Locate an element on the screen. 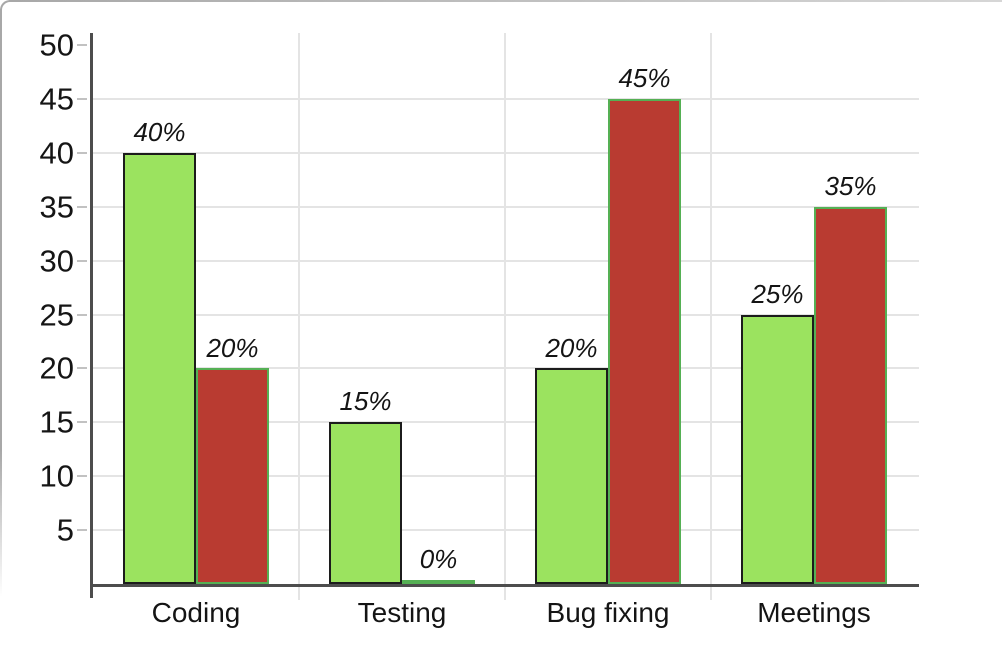 This screenshot has height=664, width=1002. bar-value-label: 0% is located at coordinates (438, 559).